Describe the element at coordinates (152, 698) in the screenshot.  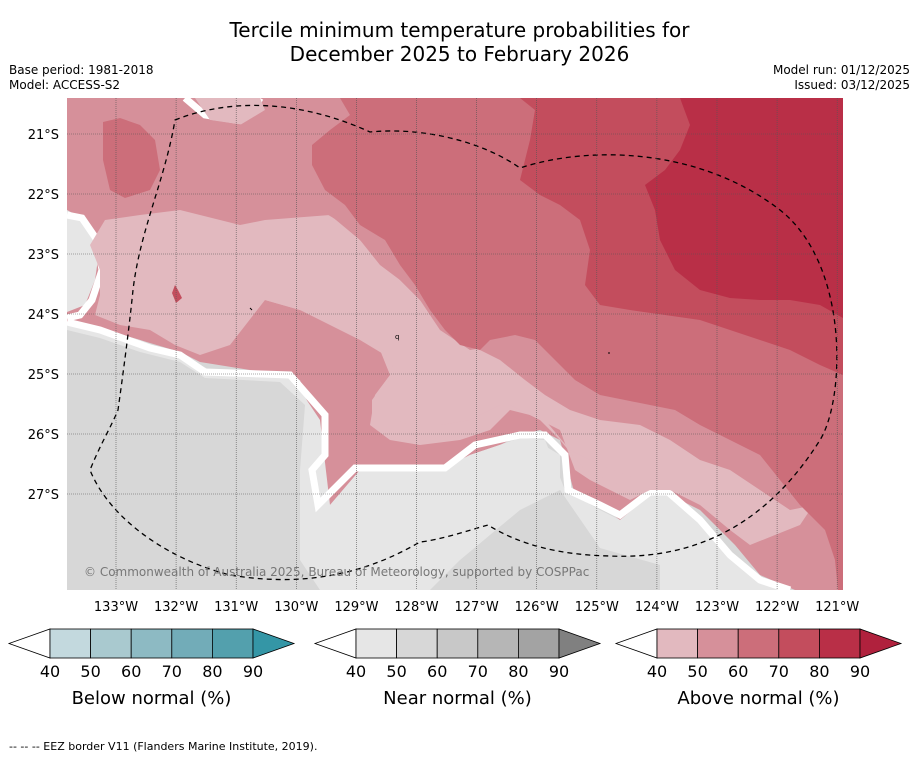
I see `legend-label: Below normal (%)` at that location.